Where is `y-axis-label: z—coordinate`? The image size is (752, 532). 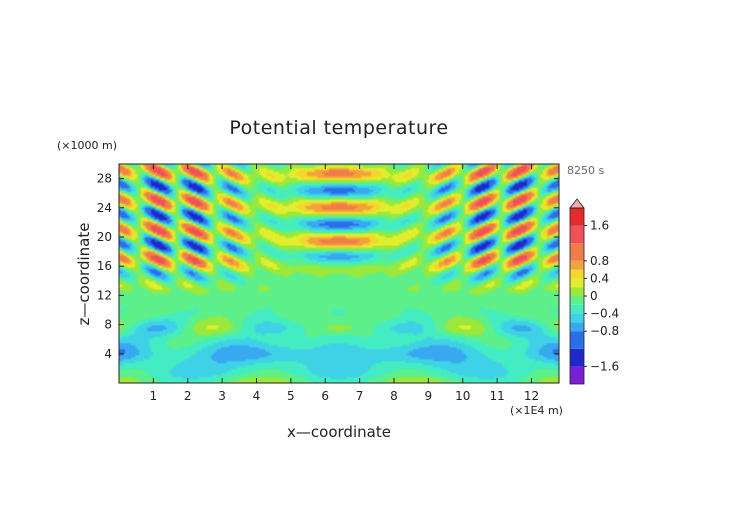 y-axis-label: z—coordinate is located at coordinates (84, 274).